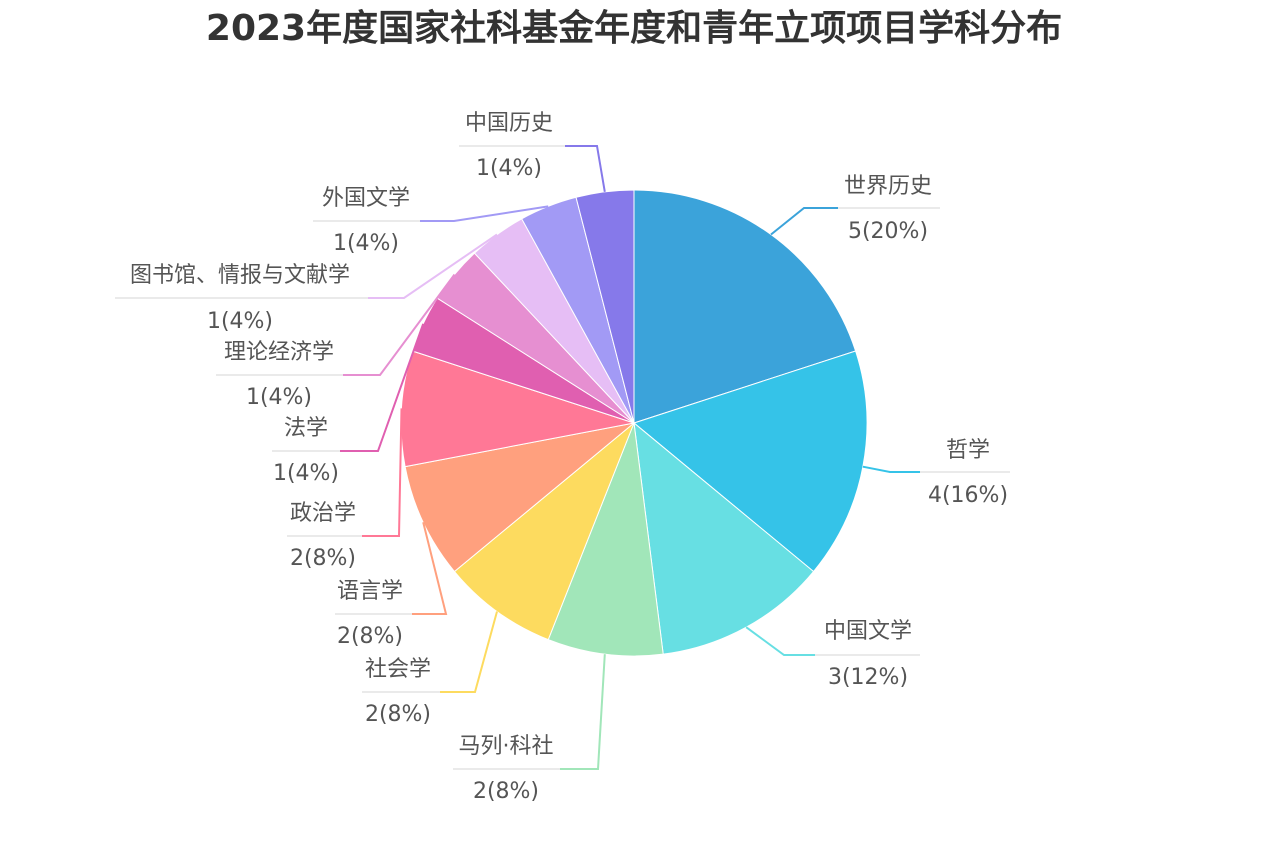  I want to click on slice-label: 中国历史, so click(509, 123).